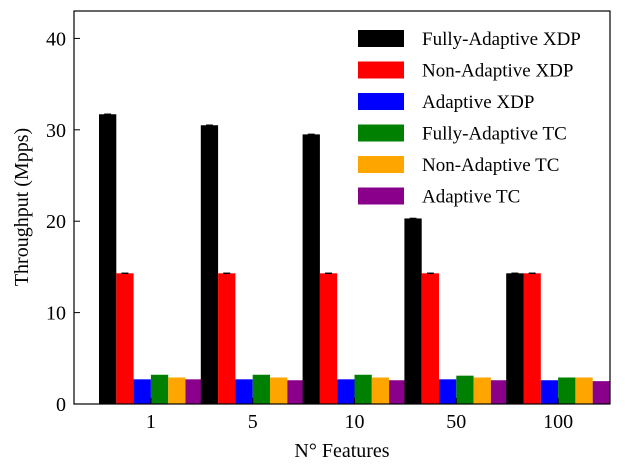  I want to click on x-tick-label: 100, so click(558, 422).